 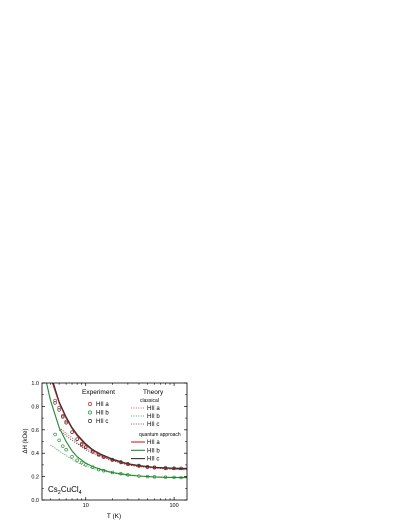 What do you see at coordinates (59, 493) in the screenshot?
I see `compound-sub-1: 2` at bounding box center [59, 493].